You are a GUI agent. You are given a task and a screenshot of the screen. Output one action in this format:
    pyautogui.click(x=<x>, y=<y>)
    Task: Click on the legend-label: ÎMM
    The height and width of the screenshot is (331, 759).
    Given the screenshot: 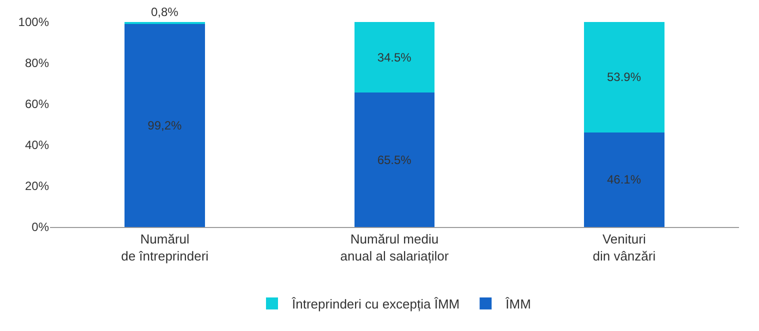 What is the action you would take?
    pyautogui.click(x=517, y=304)
    